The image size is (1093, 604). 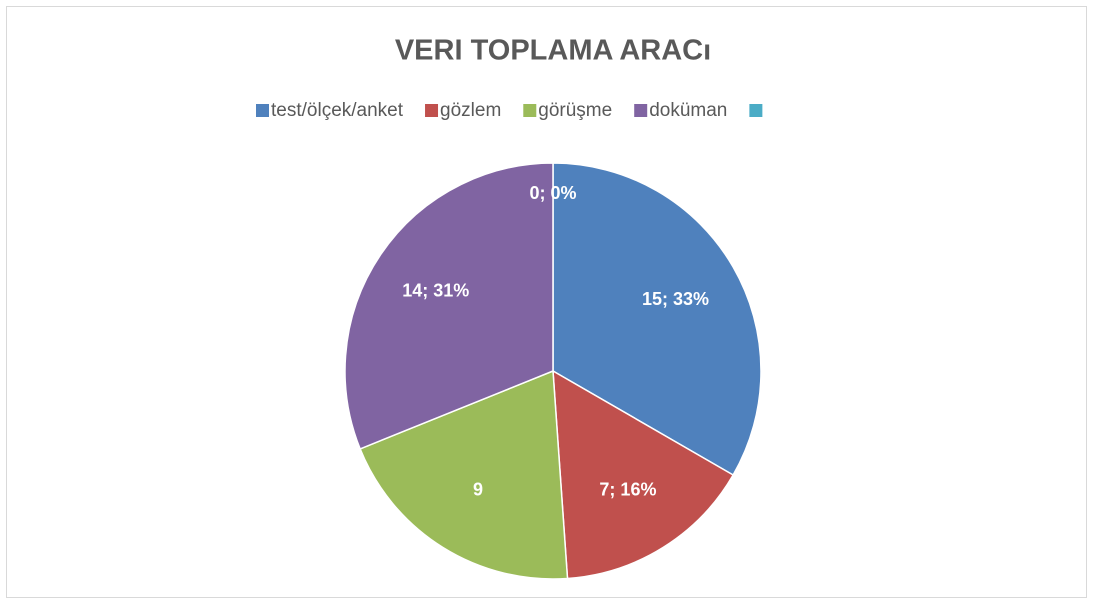 What do you see at coordinates (675, 299) in the screenshot?
I see `data-label: 15; 33%` at bounding box center [675, 299].